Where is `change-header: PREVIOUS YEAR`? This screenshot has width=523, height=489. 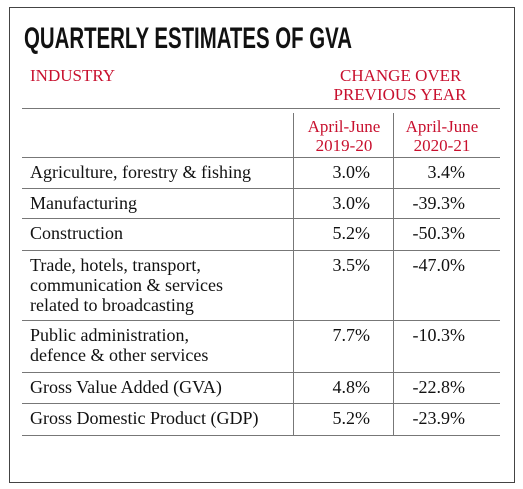 change-header: PREVIOUS YEAR is located at coordinates (400, 94).